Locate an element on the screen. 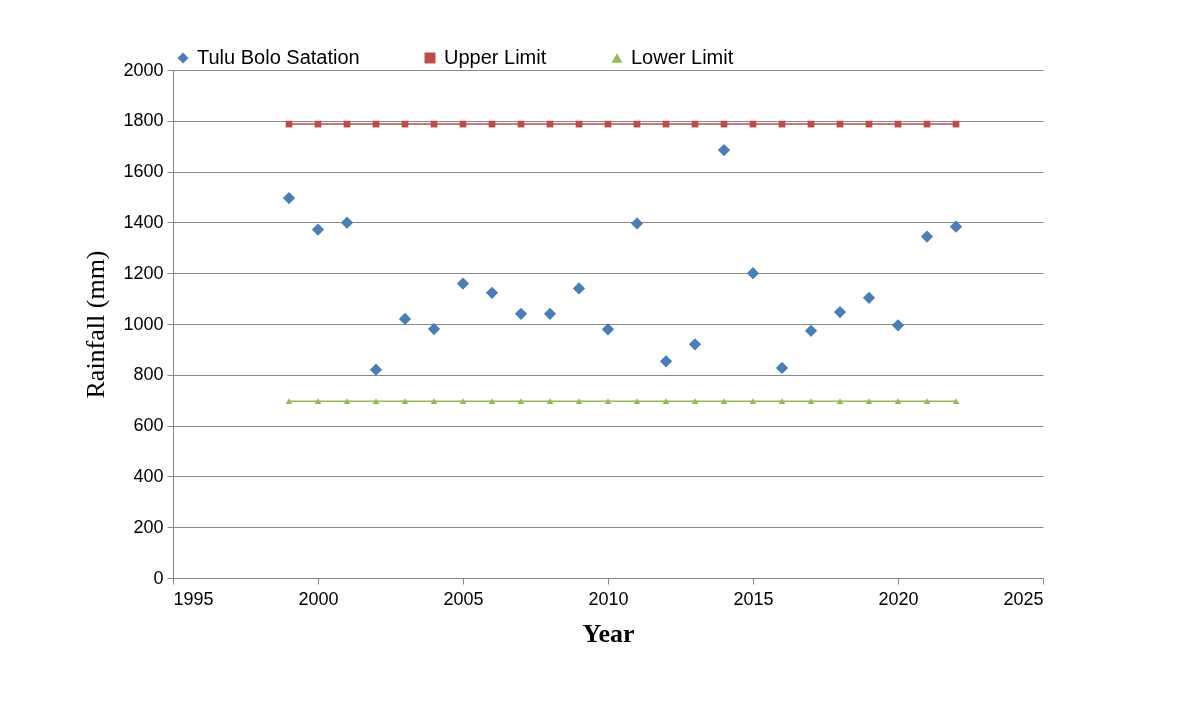 The height and width of the screenshot is (702, 1192). y-tick-label: 1600 is located at coordinates (143, 171).